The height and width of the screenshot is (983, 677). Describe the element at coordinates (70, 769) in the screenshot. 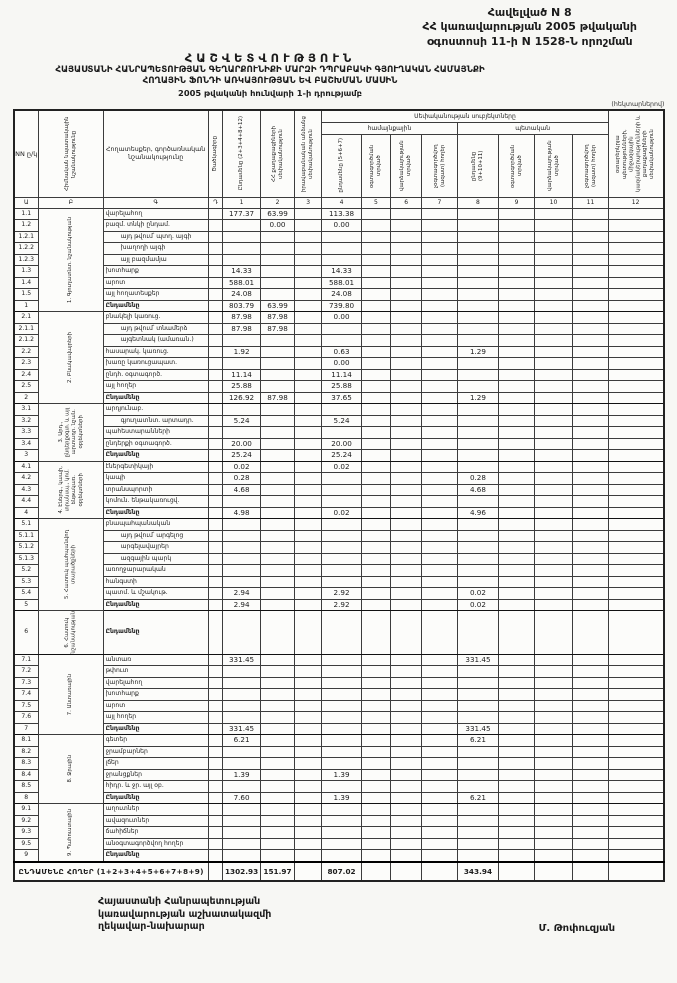

I see `section-category: 8. Ջրային` at that location.